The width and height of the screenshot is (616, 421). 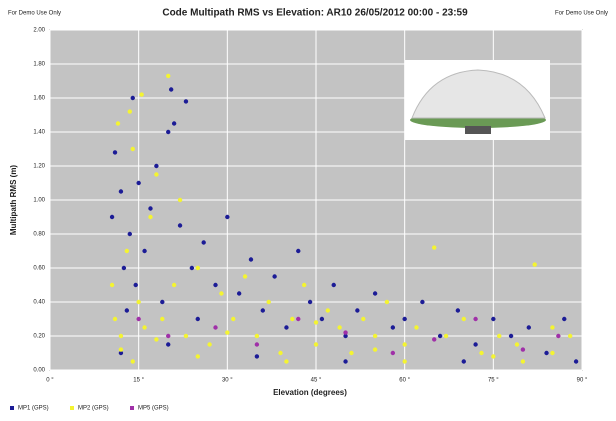 What do you see at coordinates (138, 381) in the screenshot?
I see `x-tick-label: 15 °` at bounding box center [138, 381].